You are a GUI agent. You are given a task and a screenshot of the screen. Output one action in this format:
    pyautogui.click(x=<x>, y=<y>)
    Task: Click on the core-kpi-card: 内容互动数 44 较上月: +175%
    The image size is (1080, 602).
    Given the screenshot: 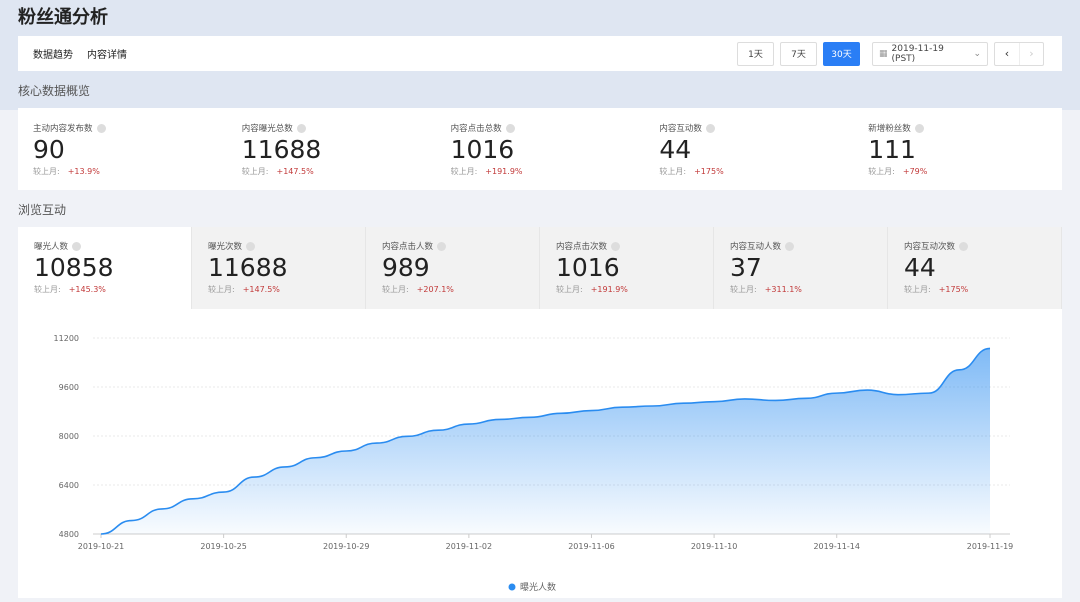 What is the action you would take?
    pyautogui.click(x=748, y=149)
    